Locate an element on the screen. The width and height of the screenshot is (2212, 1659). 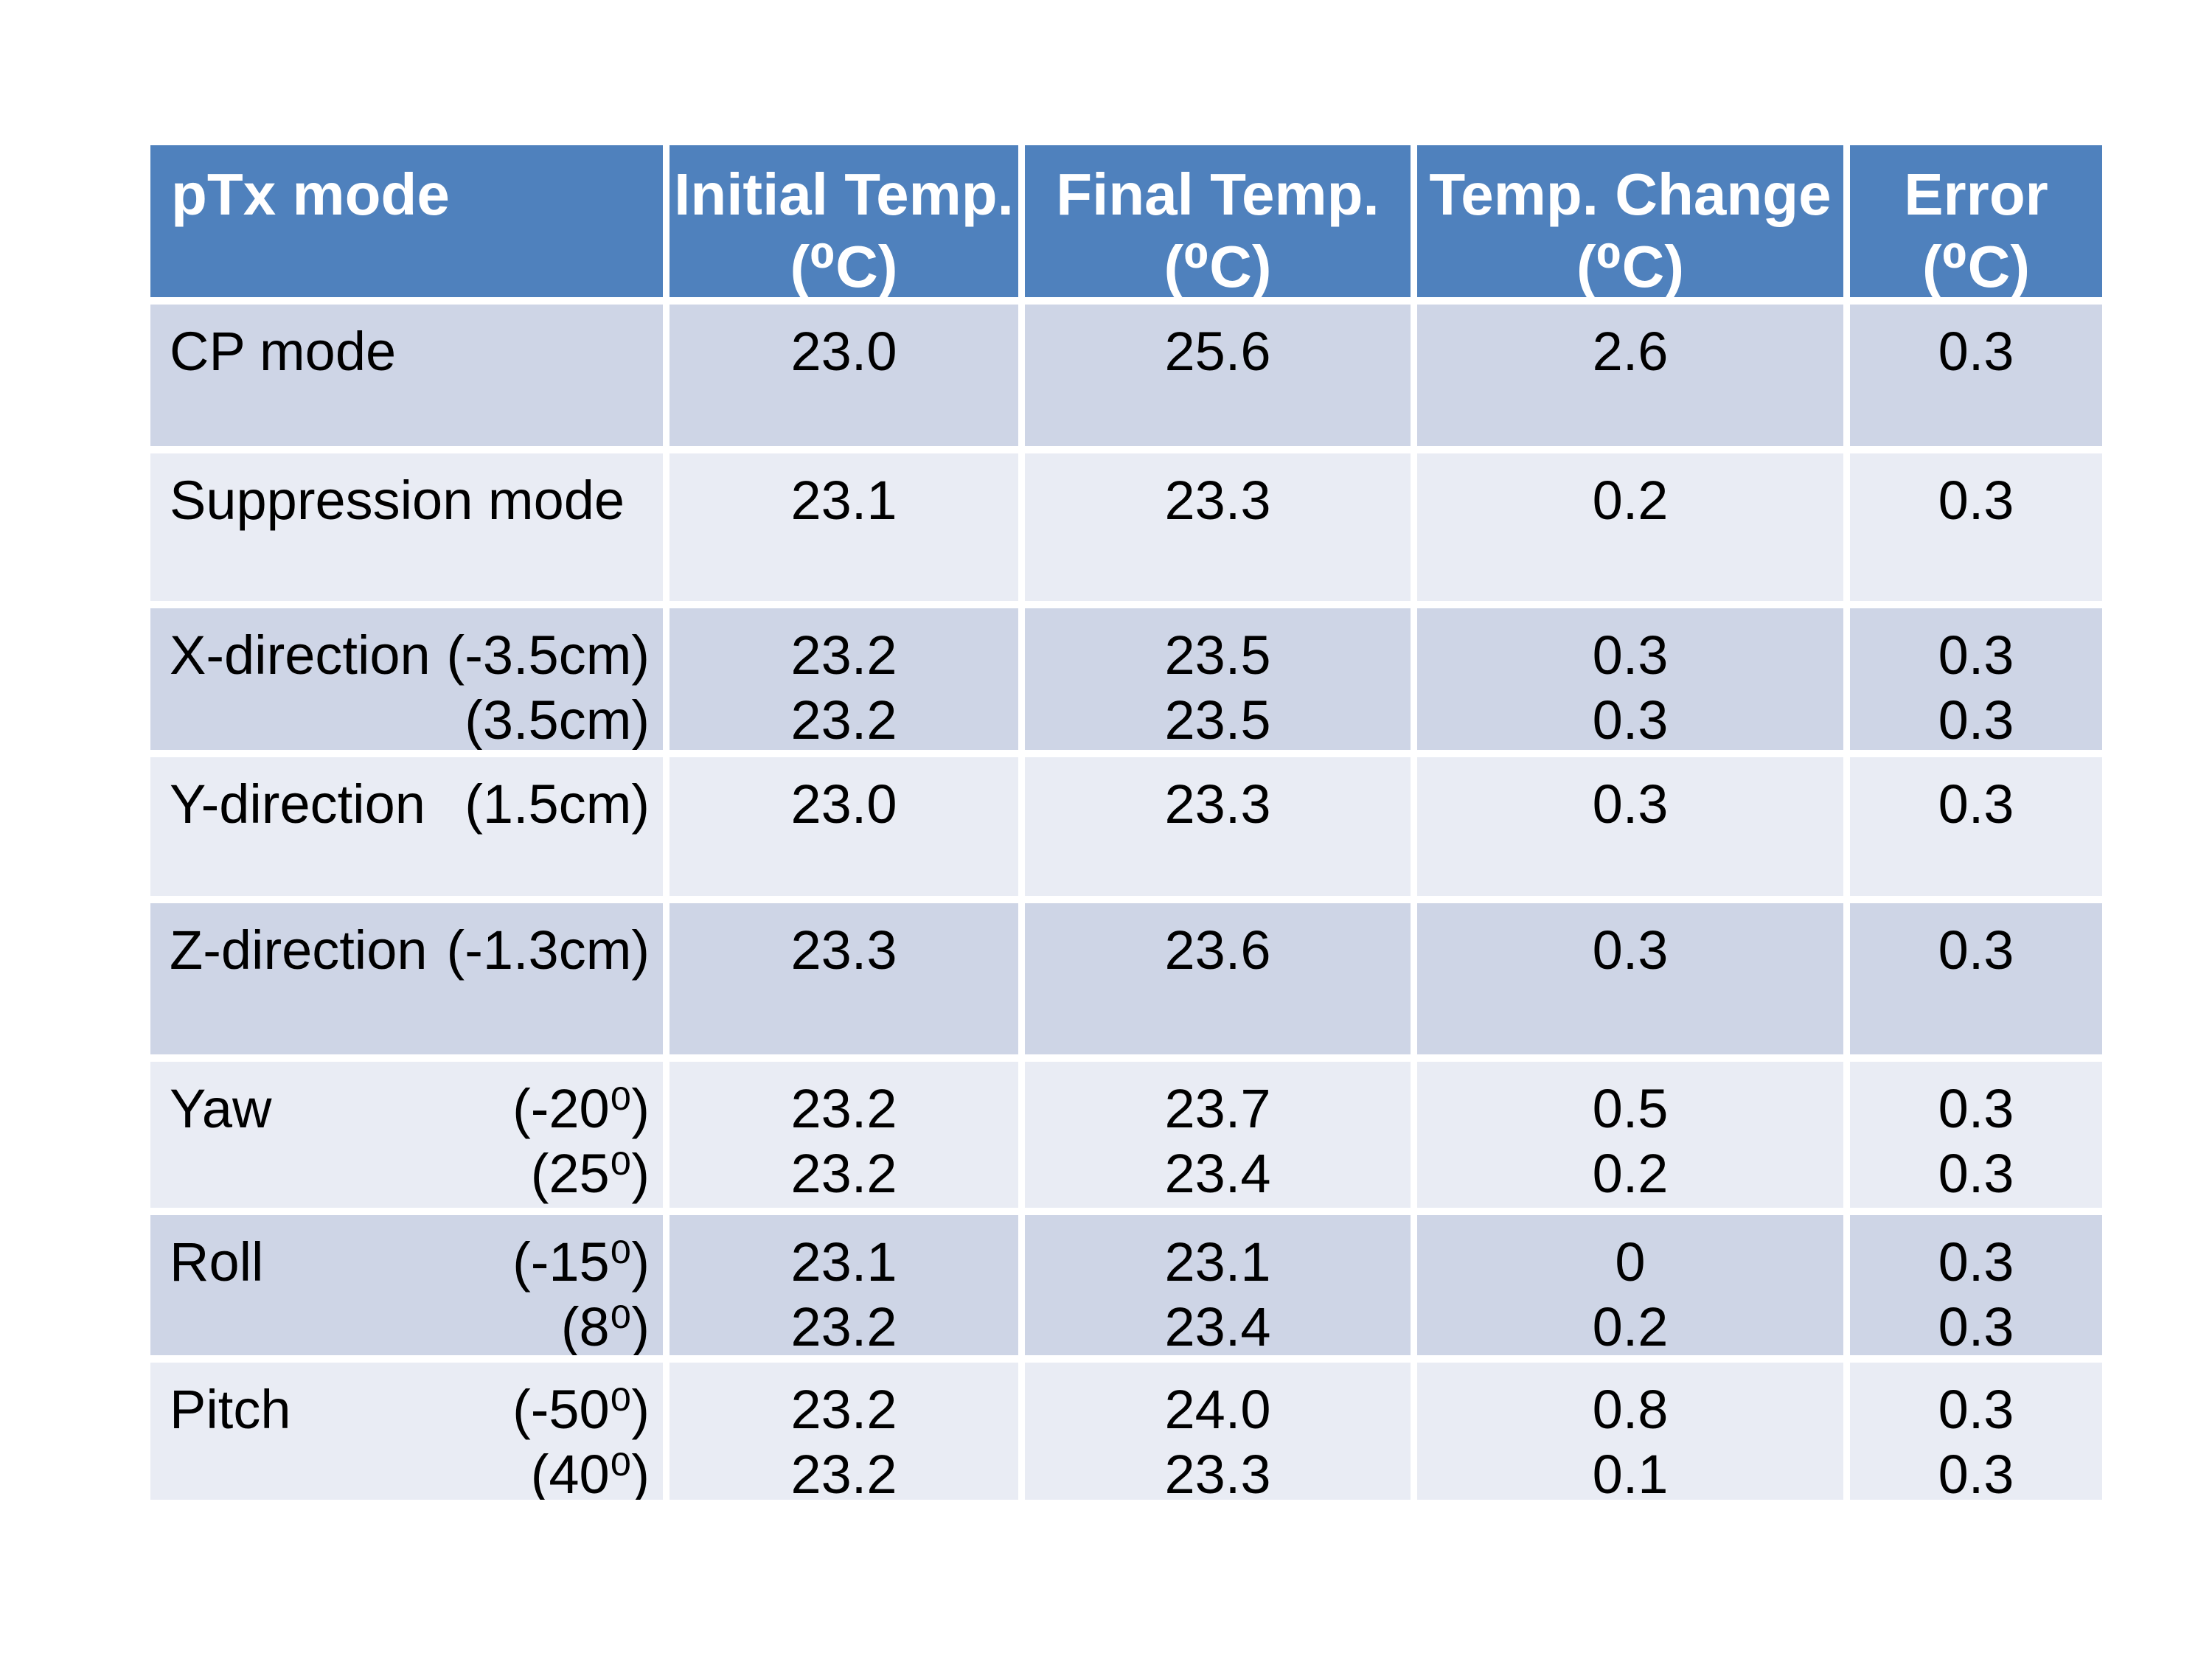
row-suppression-error: 0.3 is located at coordinates (1976, 527).